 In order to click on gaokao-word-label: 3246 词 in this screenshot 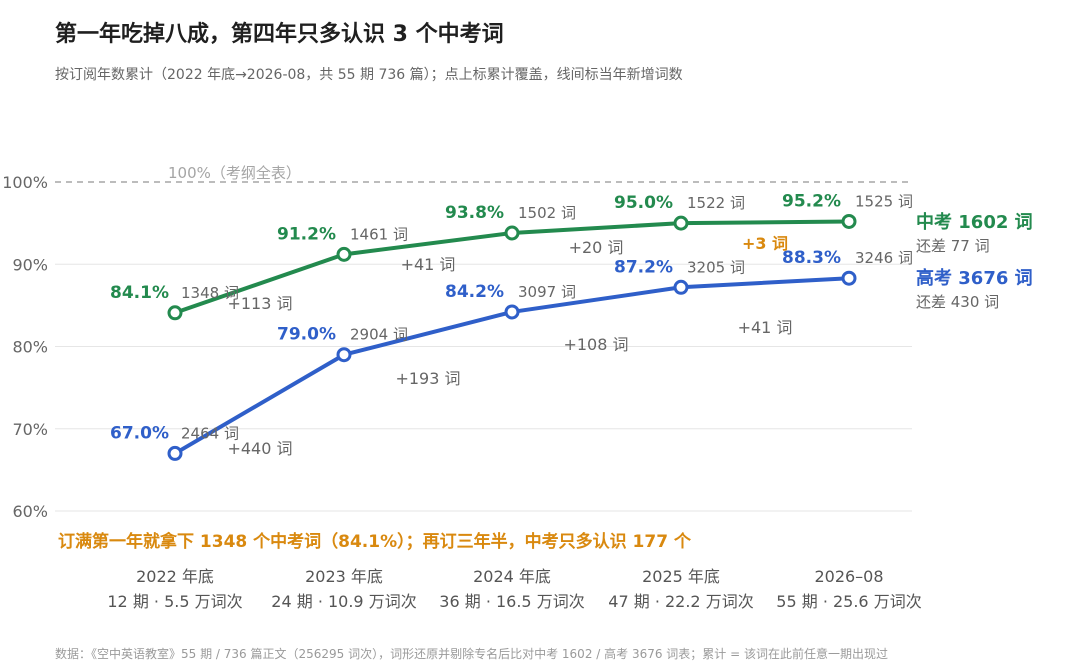, I will do `click(884, 258)`.